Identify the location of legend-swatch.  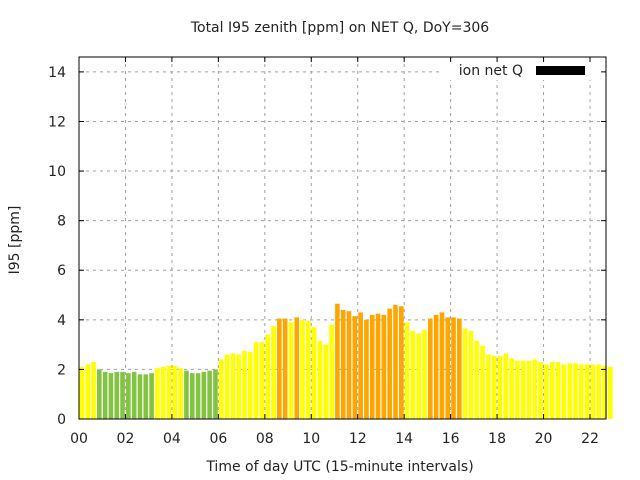
(560, 70).